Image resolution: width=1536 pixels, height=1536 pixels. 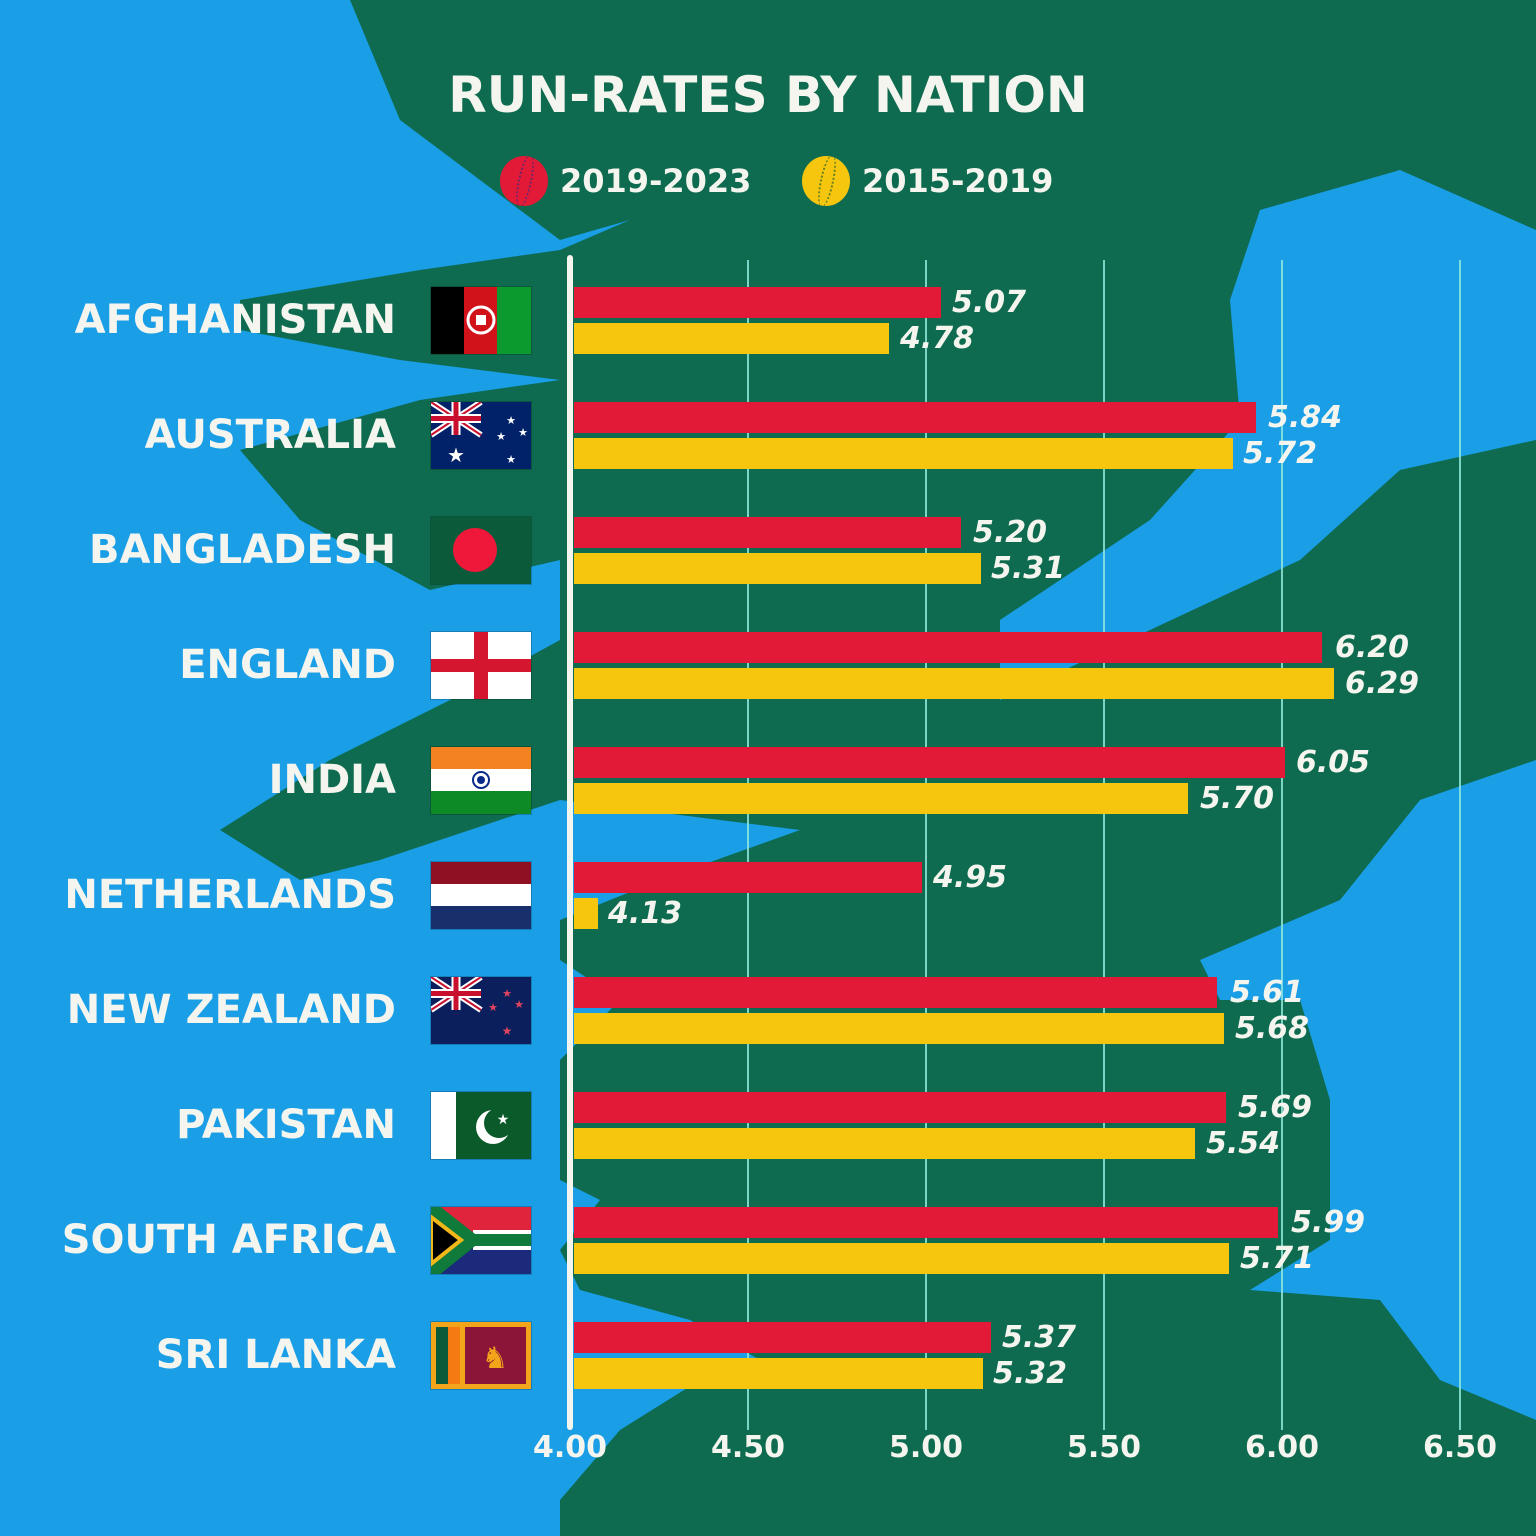 I want to click on country-label: PAKISTAN, so click(x=286, y=1125).